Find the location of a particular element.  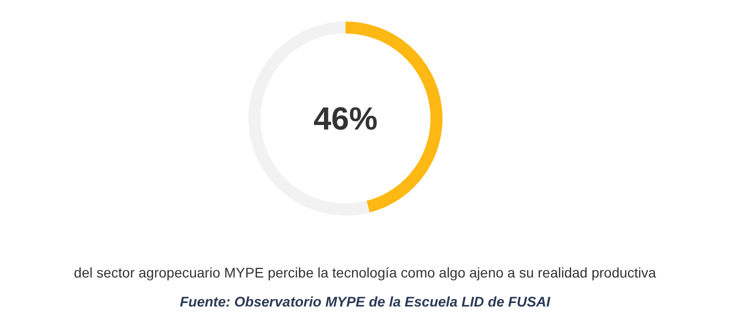

data-label: 46% is located at coordinates (345, 118).